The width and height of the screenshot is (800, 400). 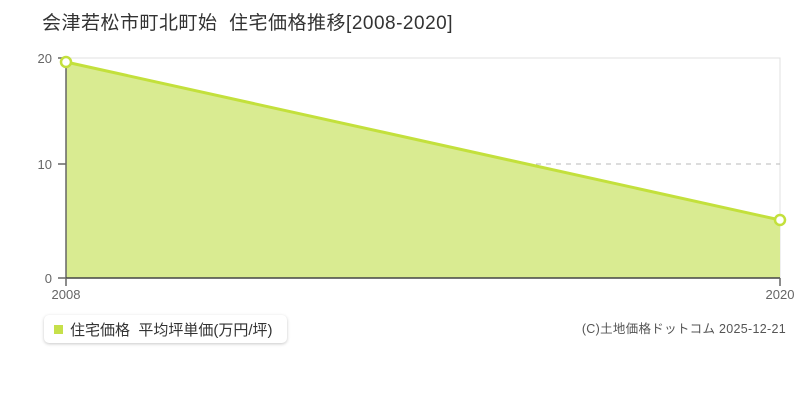 What do you see at coordinates (171, 330) in the screenshot?
I see `legend-series-label: 住宅価格 平均坪単価(万円/坪)` at bounding box center [171, 330].